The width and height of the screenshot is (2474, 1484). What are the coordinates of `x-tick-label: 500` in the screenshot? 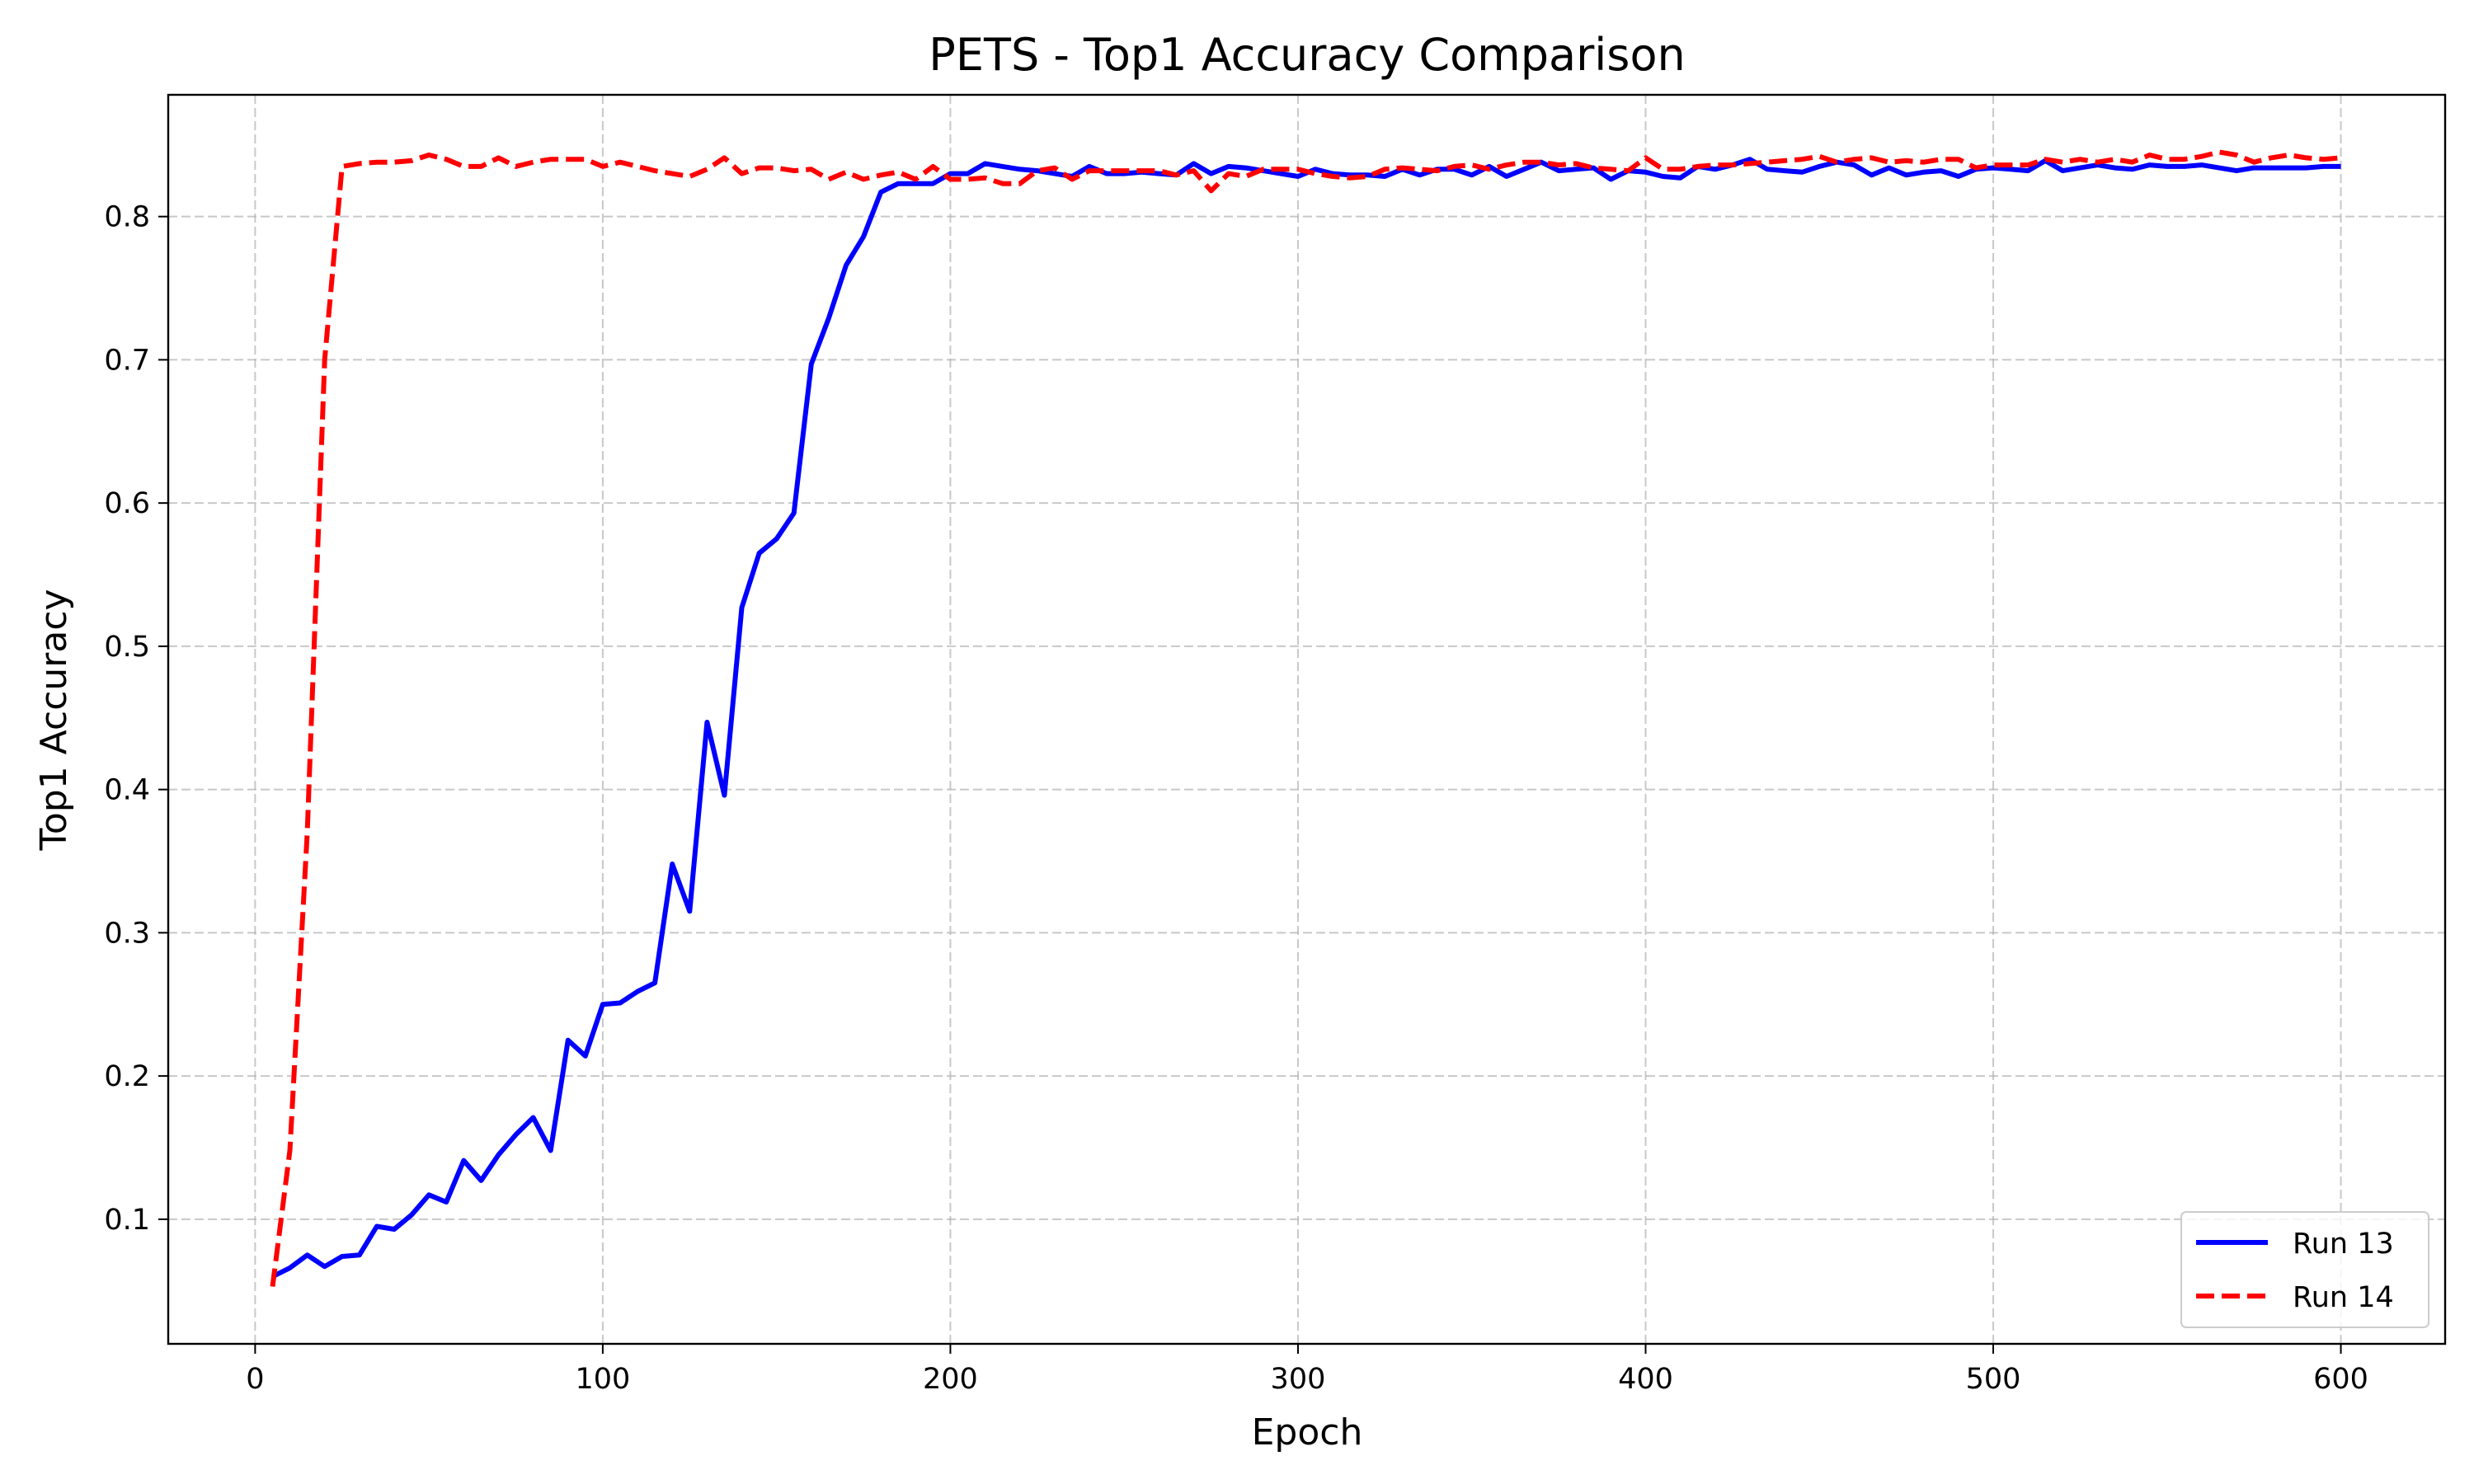 It's located at (1993, 1379).